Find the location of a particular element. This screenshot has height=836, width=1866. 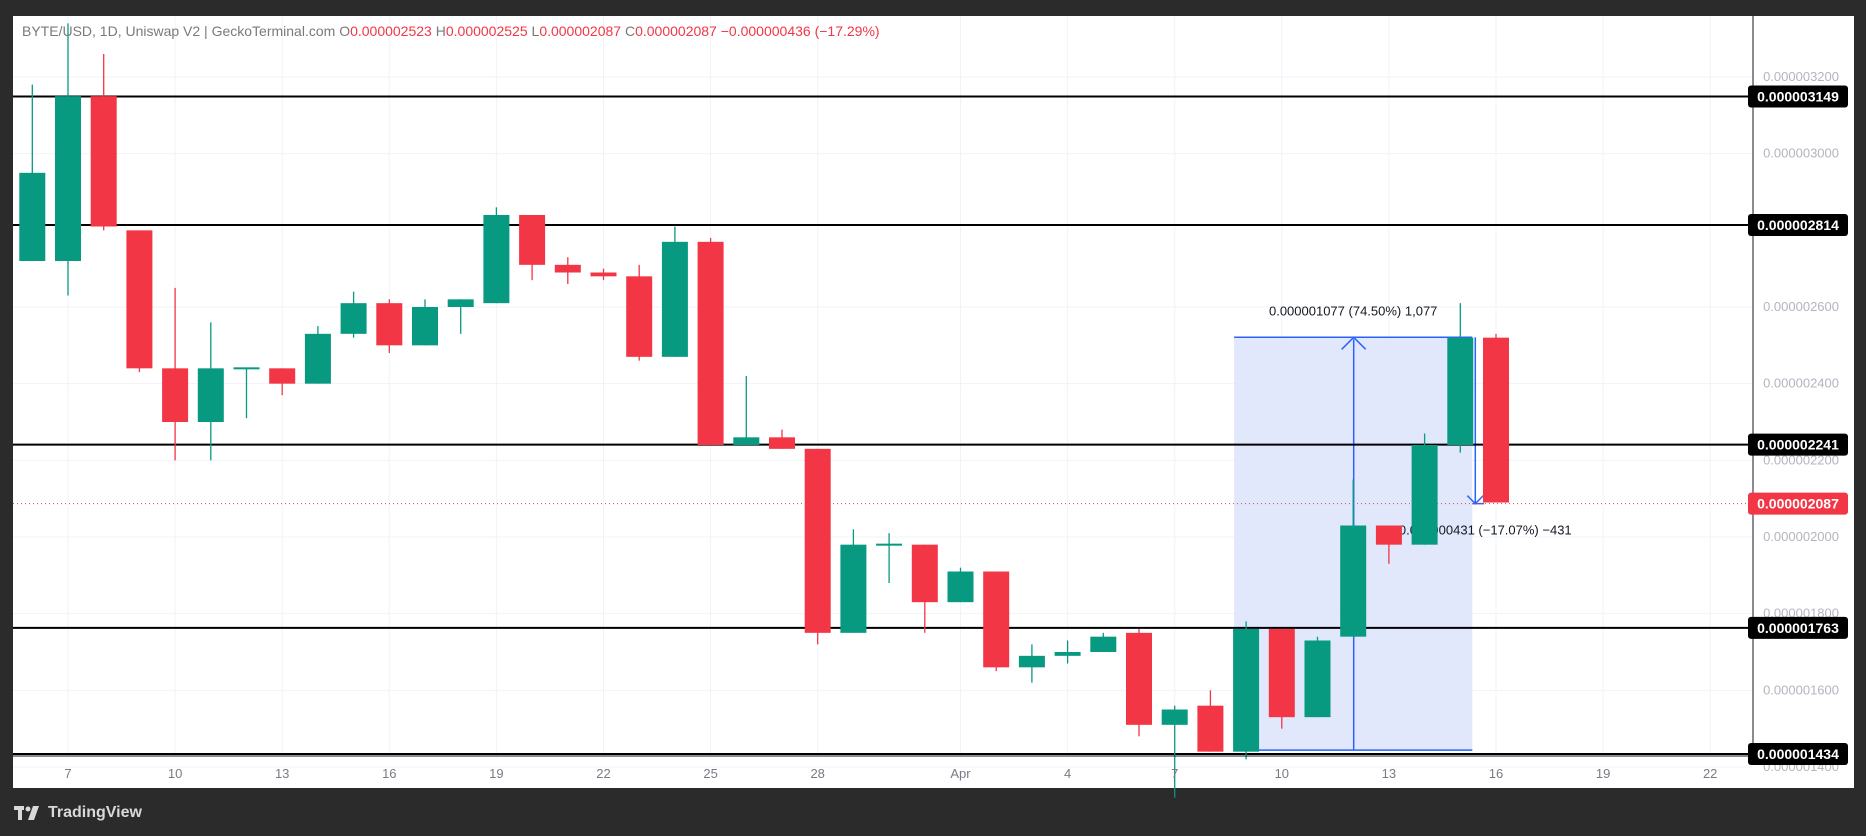

level-price-label: 0.000003149 is located at coordinates (1798, 97).